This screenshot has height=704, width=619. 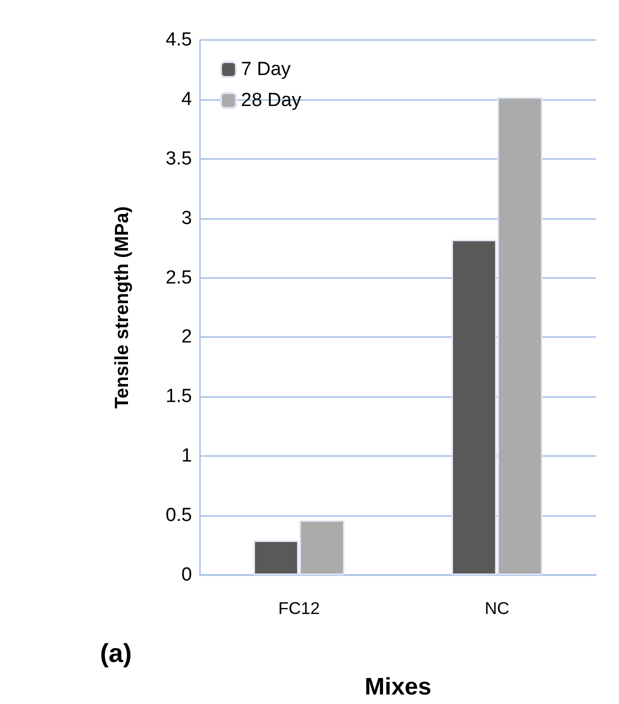 What do you see at coordinates (186, 456) in the screenshot?
I see `y-tick-label: 1` at bounding box center [186, 456].